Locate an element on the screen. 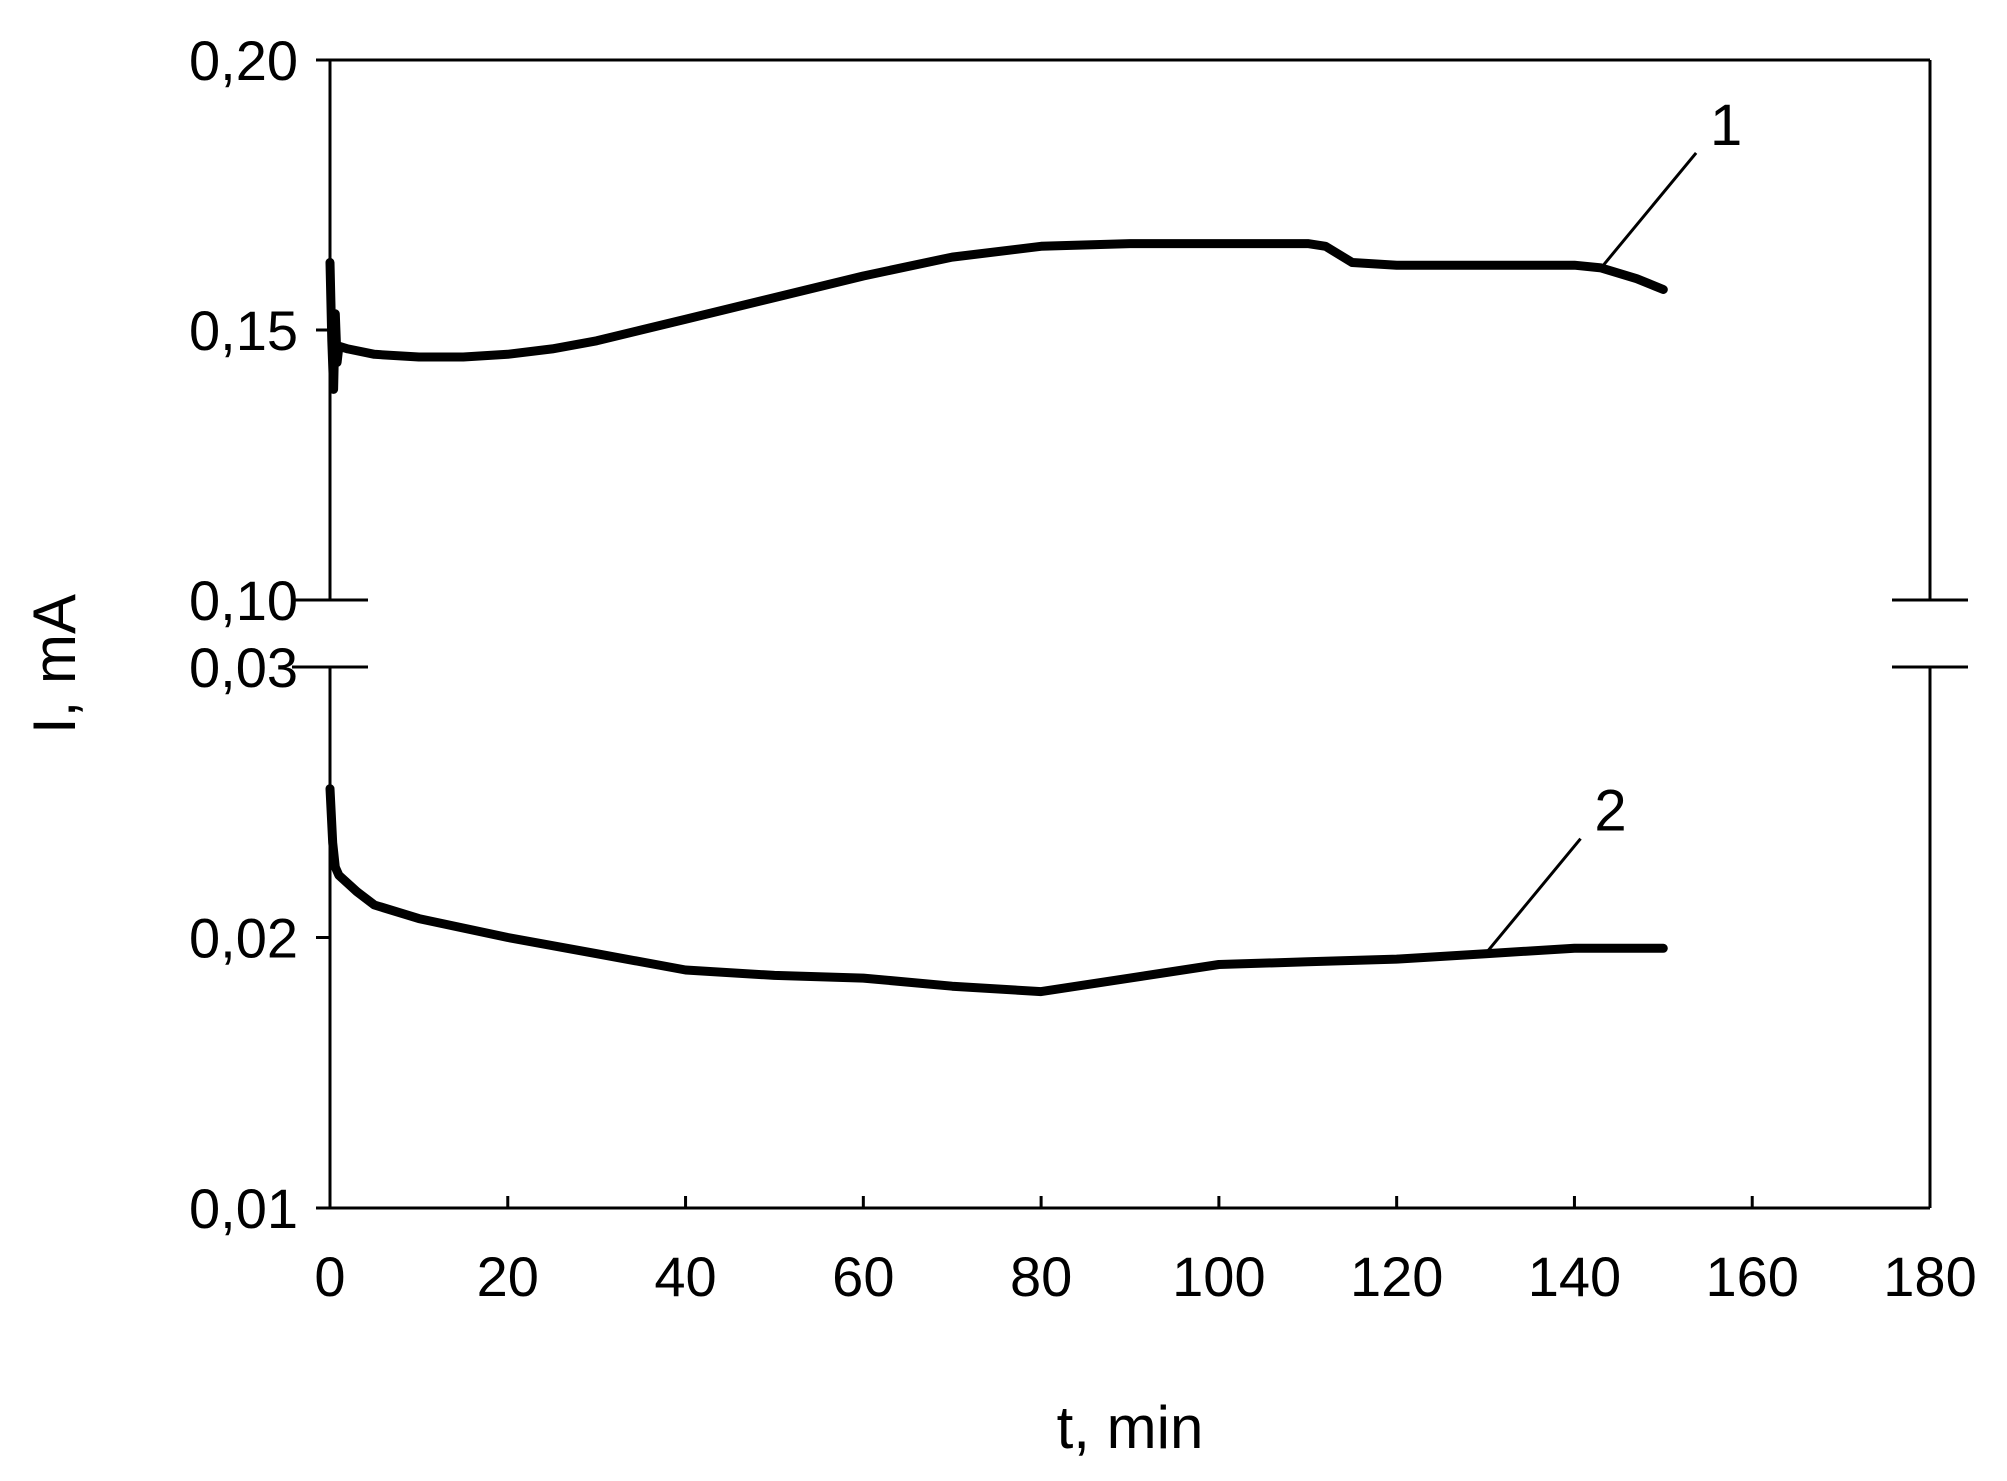 The width and height of the screenshot is (2007, 1481). x-tick-label: 80 is located at coordinates (1041, 1276).